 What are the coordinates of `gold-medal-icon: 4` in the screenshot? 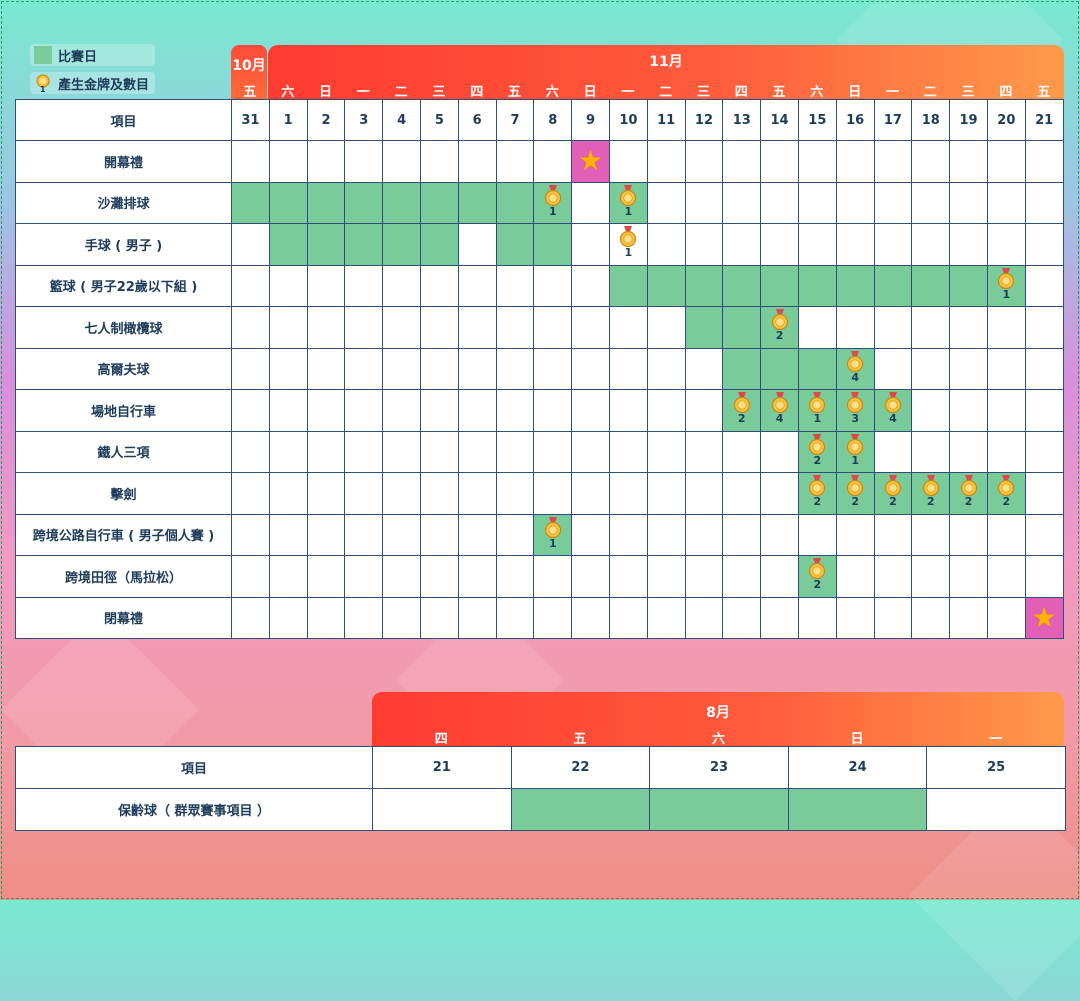 It's located at (780, 410).